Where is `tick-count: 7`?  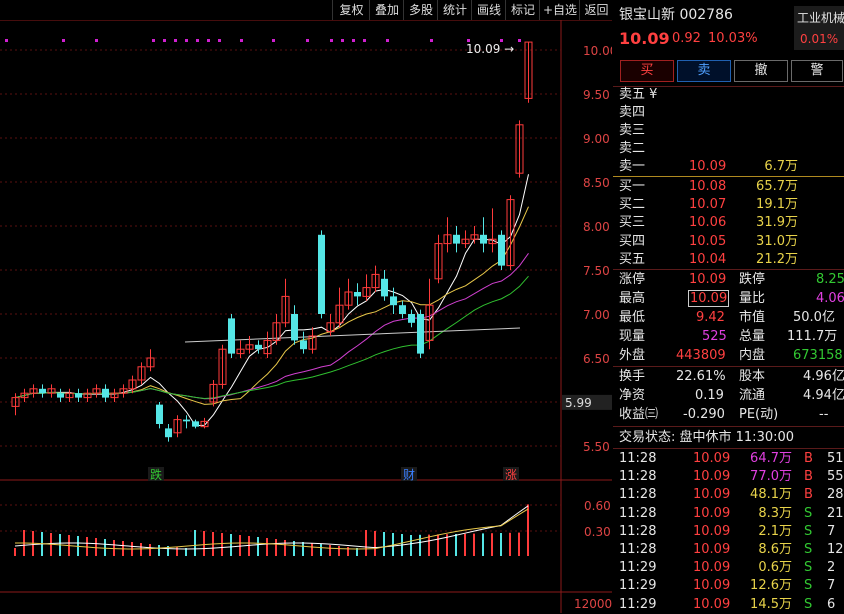 tick-count: 7 is located at coordinates (831, 531).